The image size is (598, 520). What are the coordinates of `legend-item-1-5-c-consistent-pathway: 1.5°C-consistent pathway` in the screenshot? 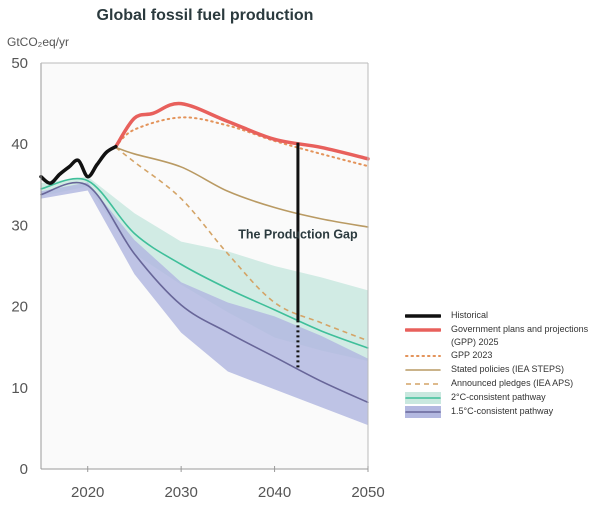 It's located at (500, 412).